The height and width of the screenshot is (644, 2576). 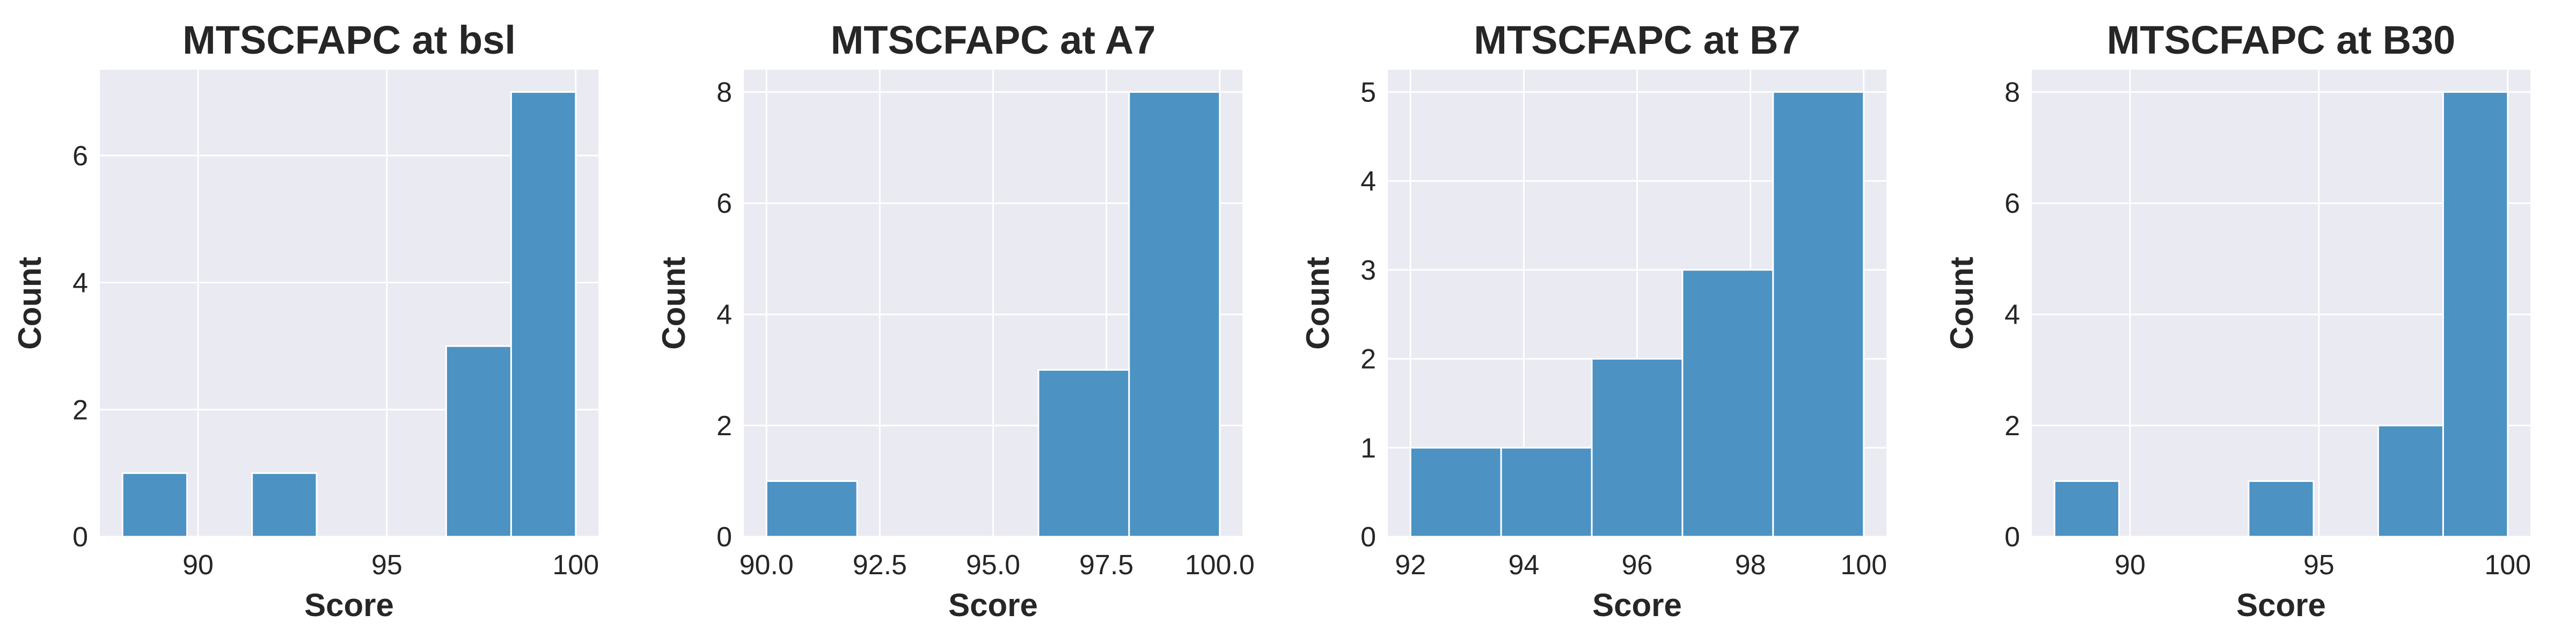 What do you see at coordinates (1637, 40) in the screenshot?
I see `chart-title: MTSCFAPC at B7` at bounding box center [1637, 40].